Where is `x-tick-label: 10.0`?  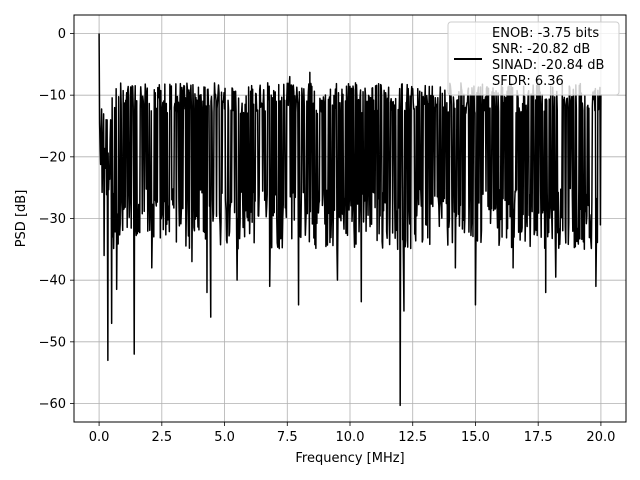 x-tick-label: 10.0 is located at coordinates (350, 437).